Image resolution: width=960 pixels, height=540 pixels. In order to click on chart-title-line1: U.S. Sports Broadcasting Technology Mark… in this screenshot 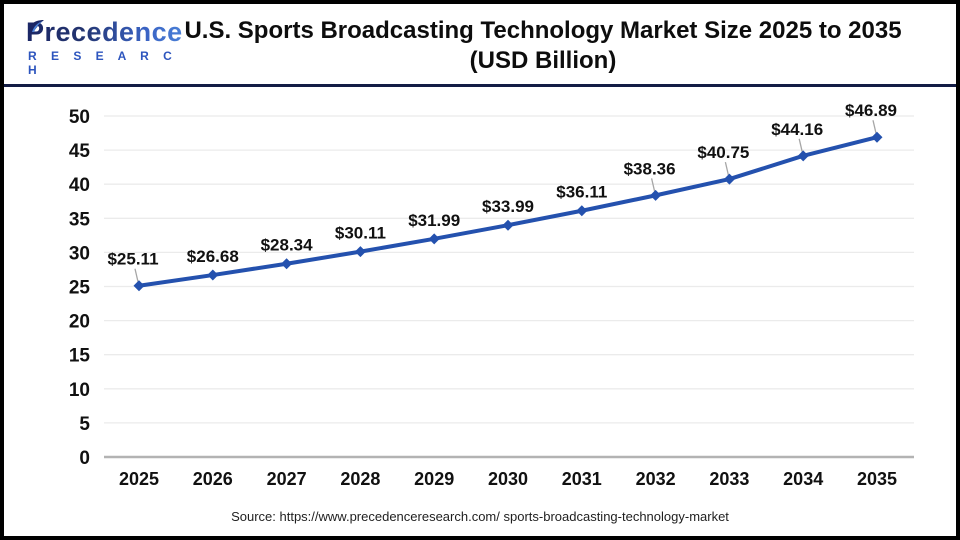, I will do `click(543, 30)`.